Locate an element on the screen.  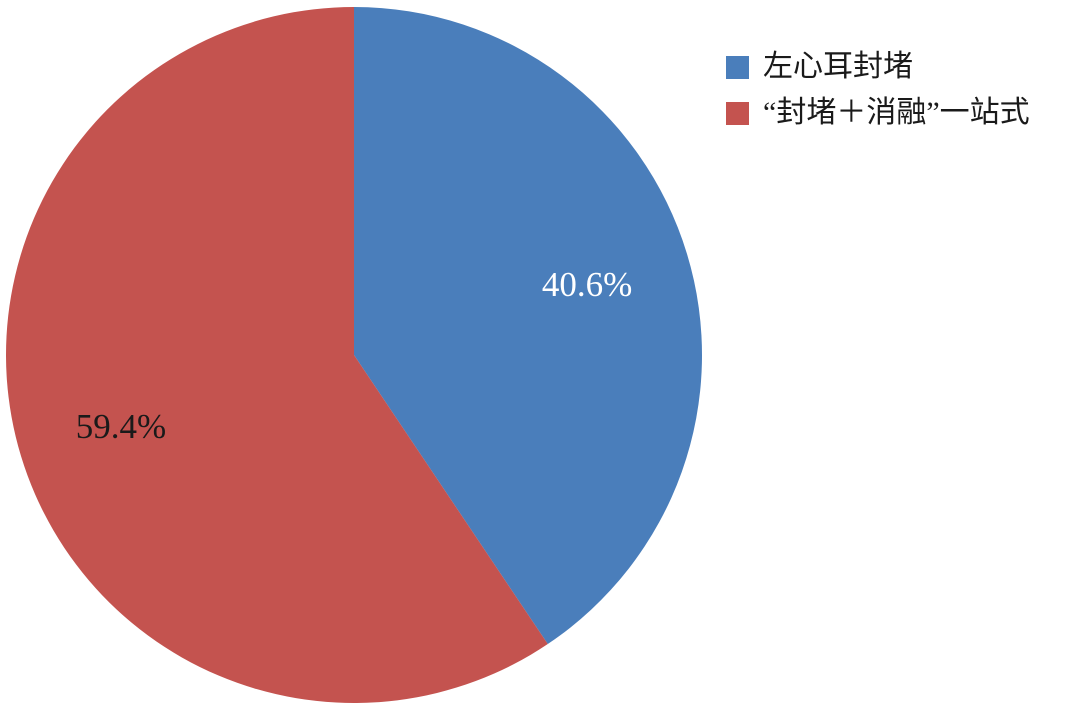
legend-item: “封堵＋消融”一站式 is located at coordinates (878, 113).